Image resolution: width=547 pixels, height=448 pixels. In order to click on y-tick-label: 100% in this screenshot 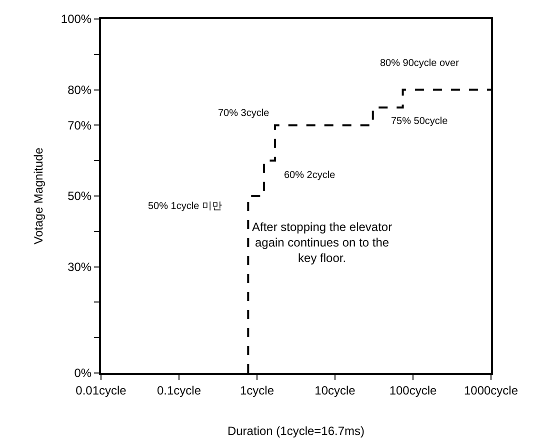, I will do `click(76, 19)`.